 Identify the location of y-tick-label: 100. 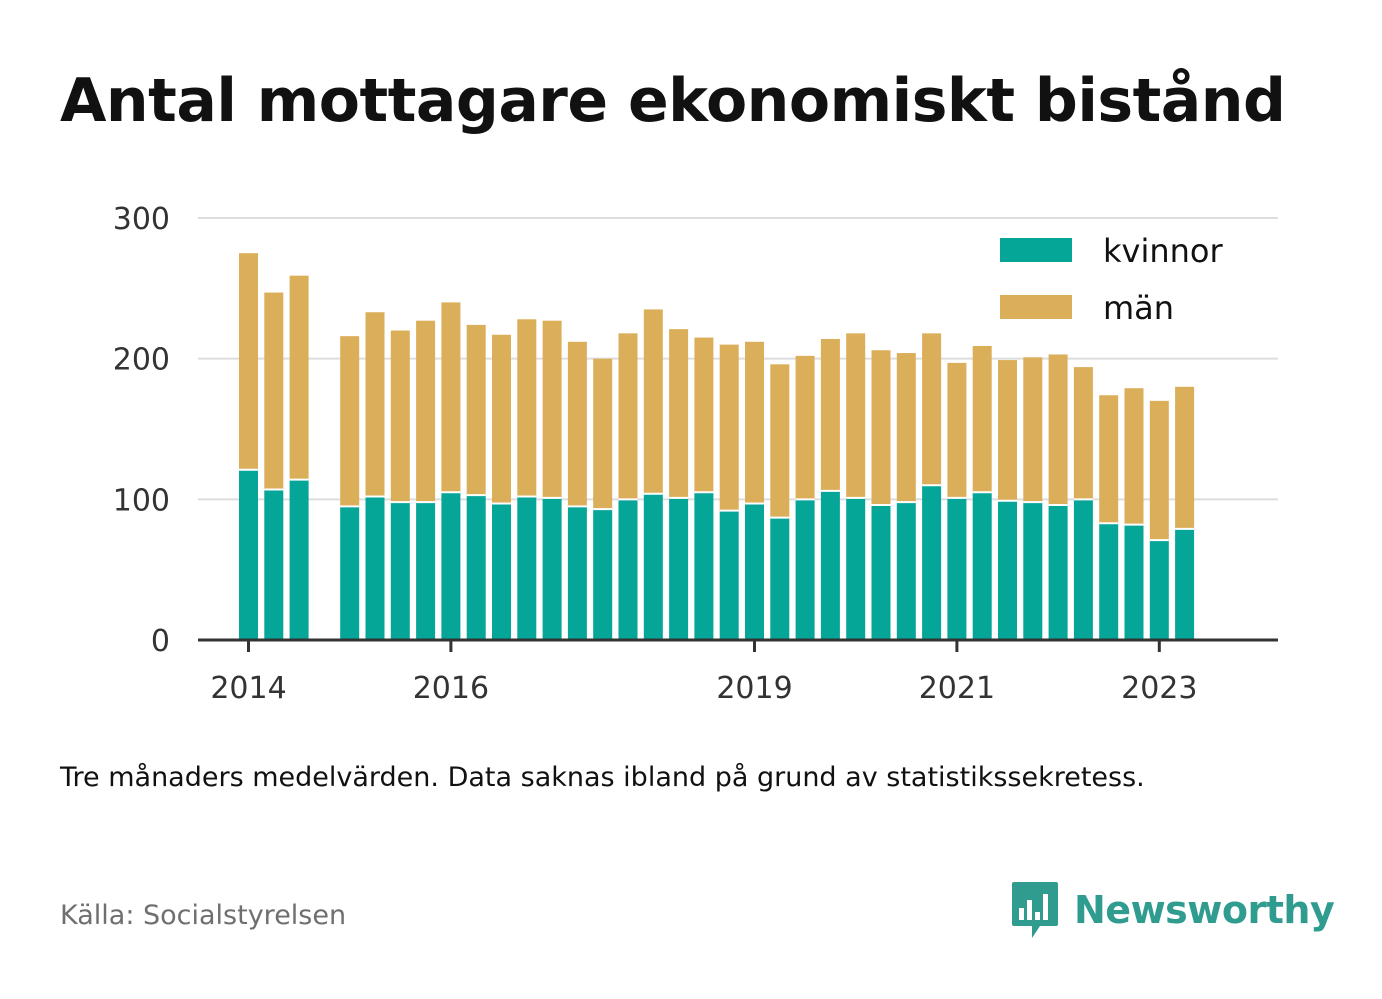
(141, 500).